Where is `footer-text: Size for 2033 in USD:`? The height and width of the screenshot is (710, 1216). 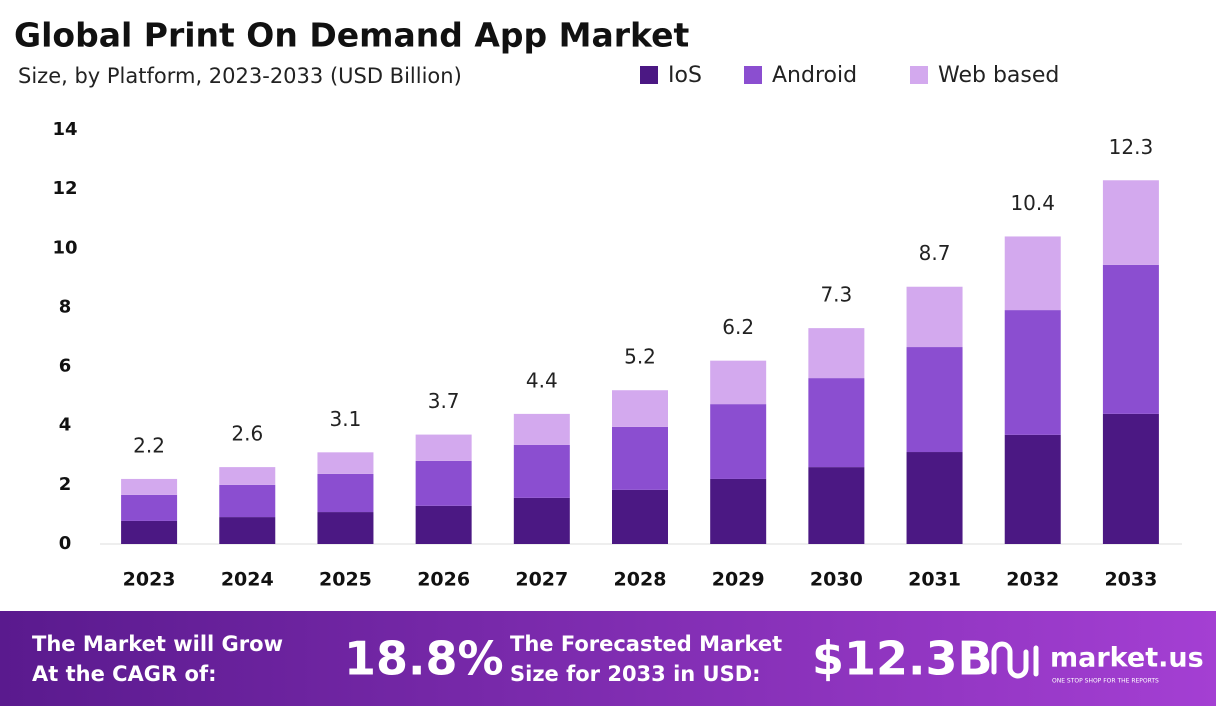 footer-text: Size for 2033 in USD: is located at coordinates (635, 674).